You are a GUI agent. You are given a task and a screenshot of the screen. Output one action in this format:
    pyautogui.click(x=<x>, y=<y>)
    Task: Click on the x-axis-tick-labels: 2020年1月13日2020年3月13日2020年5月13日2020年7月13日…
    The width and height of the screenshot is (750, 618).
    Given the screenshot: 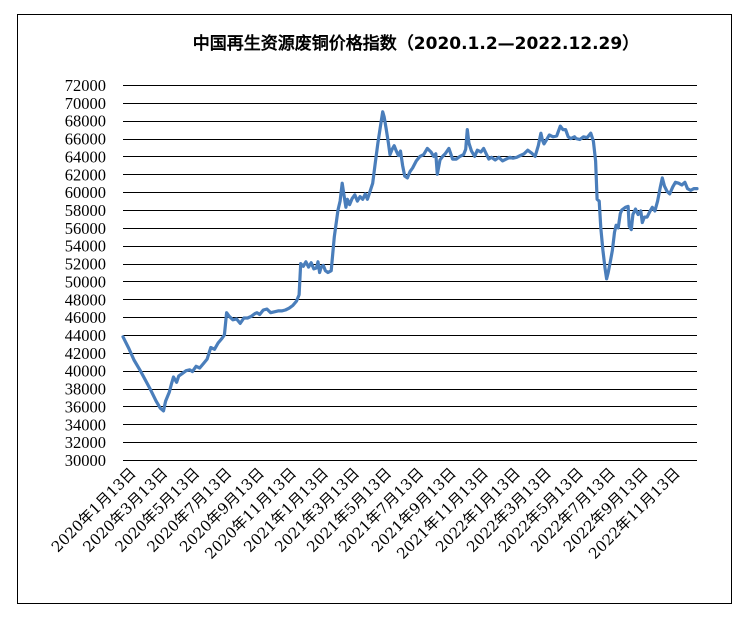 What is the action you would take?
    pyautogui.click(x=366, y=513)
    